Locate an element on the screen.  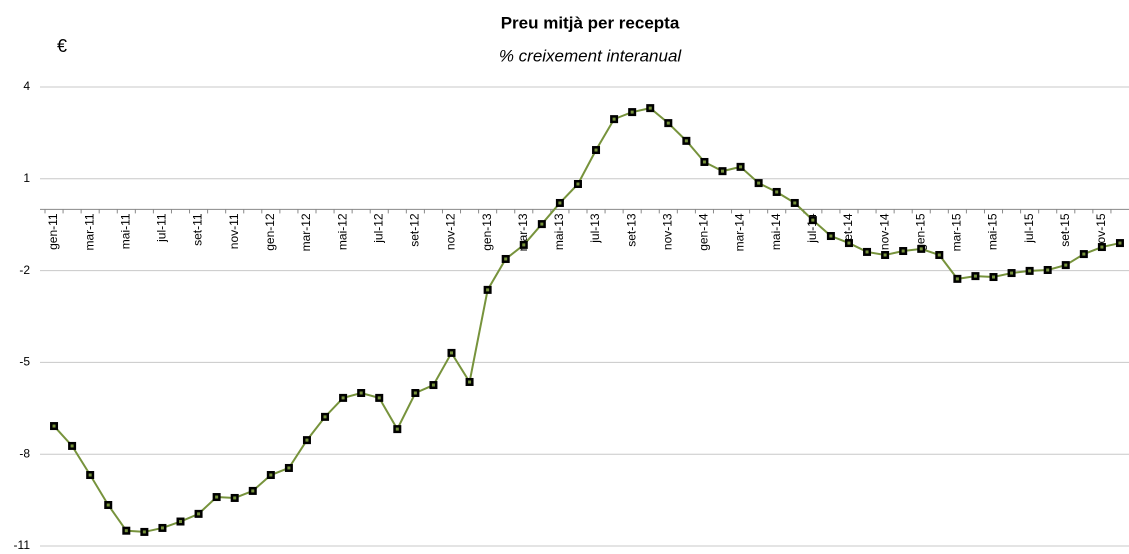
x-tick-label: mai-13 is located at coordinates (559, 231).